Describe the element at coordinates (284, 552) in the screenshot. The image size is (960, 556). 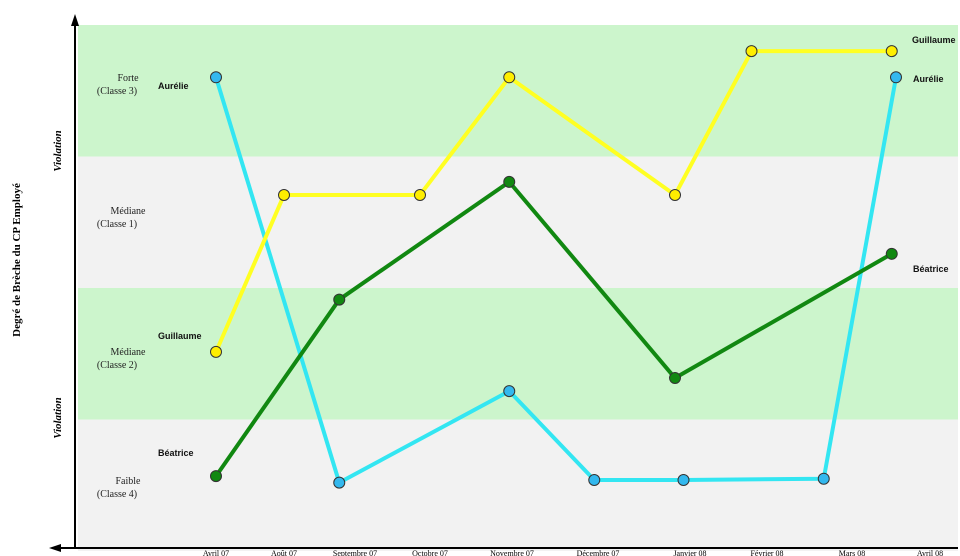
I see `x-tick-label: Août 07` at that location.